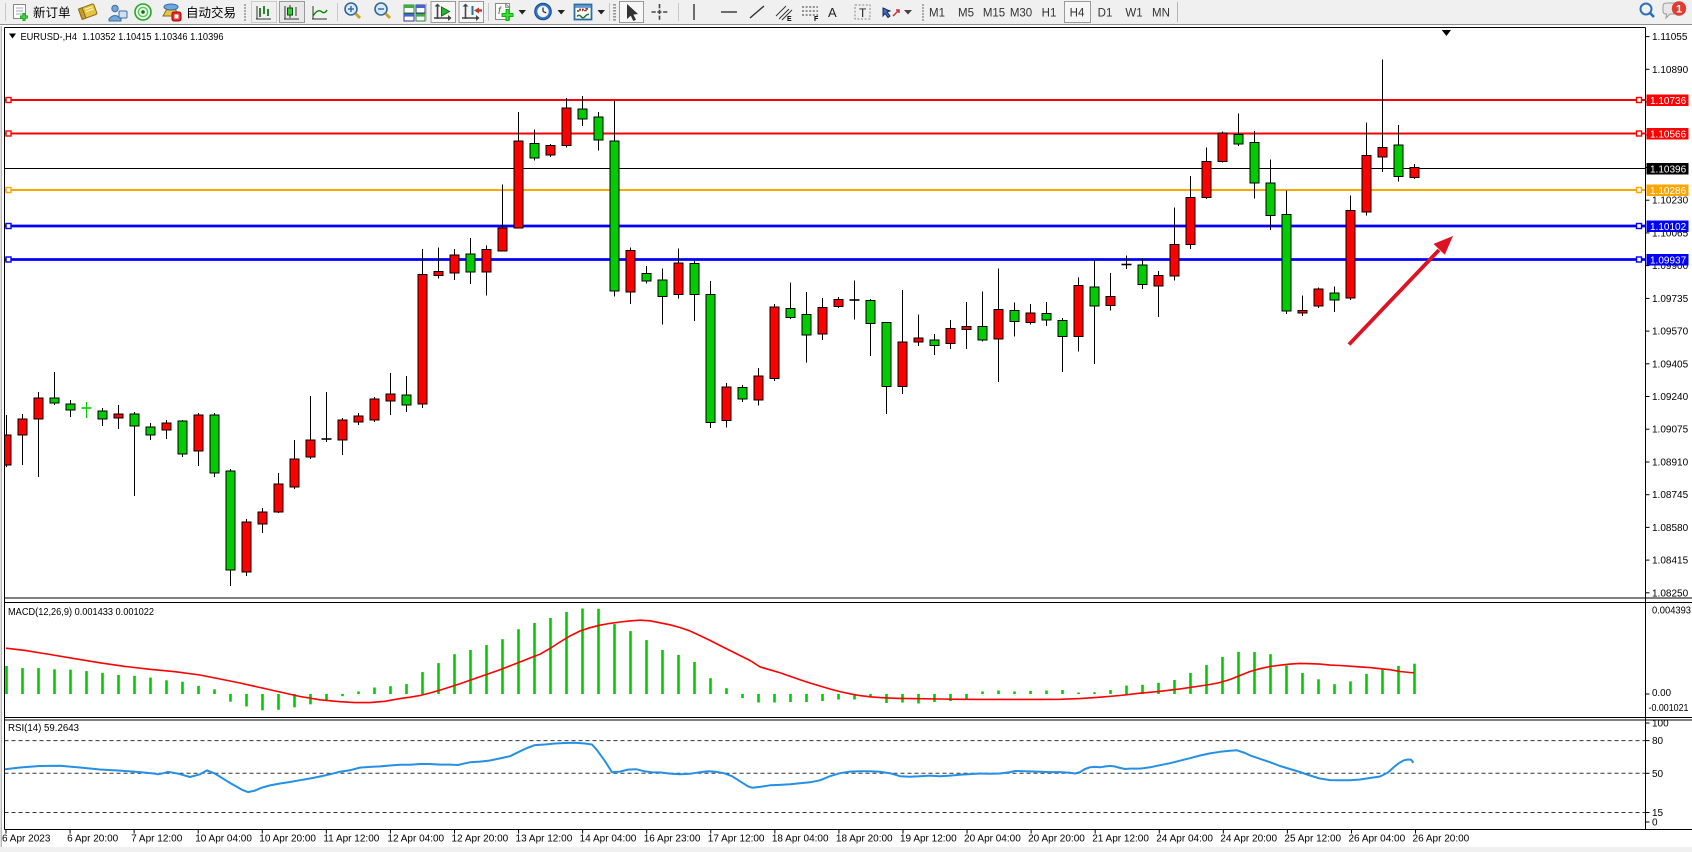  Describe the element at coordinates (1668, 260) in the screenshot. I see `svg-text: 1.09937` at that location.